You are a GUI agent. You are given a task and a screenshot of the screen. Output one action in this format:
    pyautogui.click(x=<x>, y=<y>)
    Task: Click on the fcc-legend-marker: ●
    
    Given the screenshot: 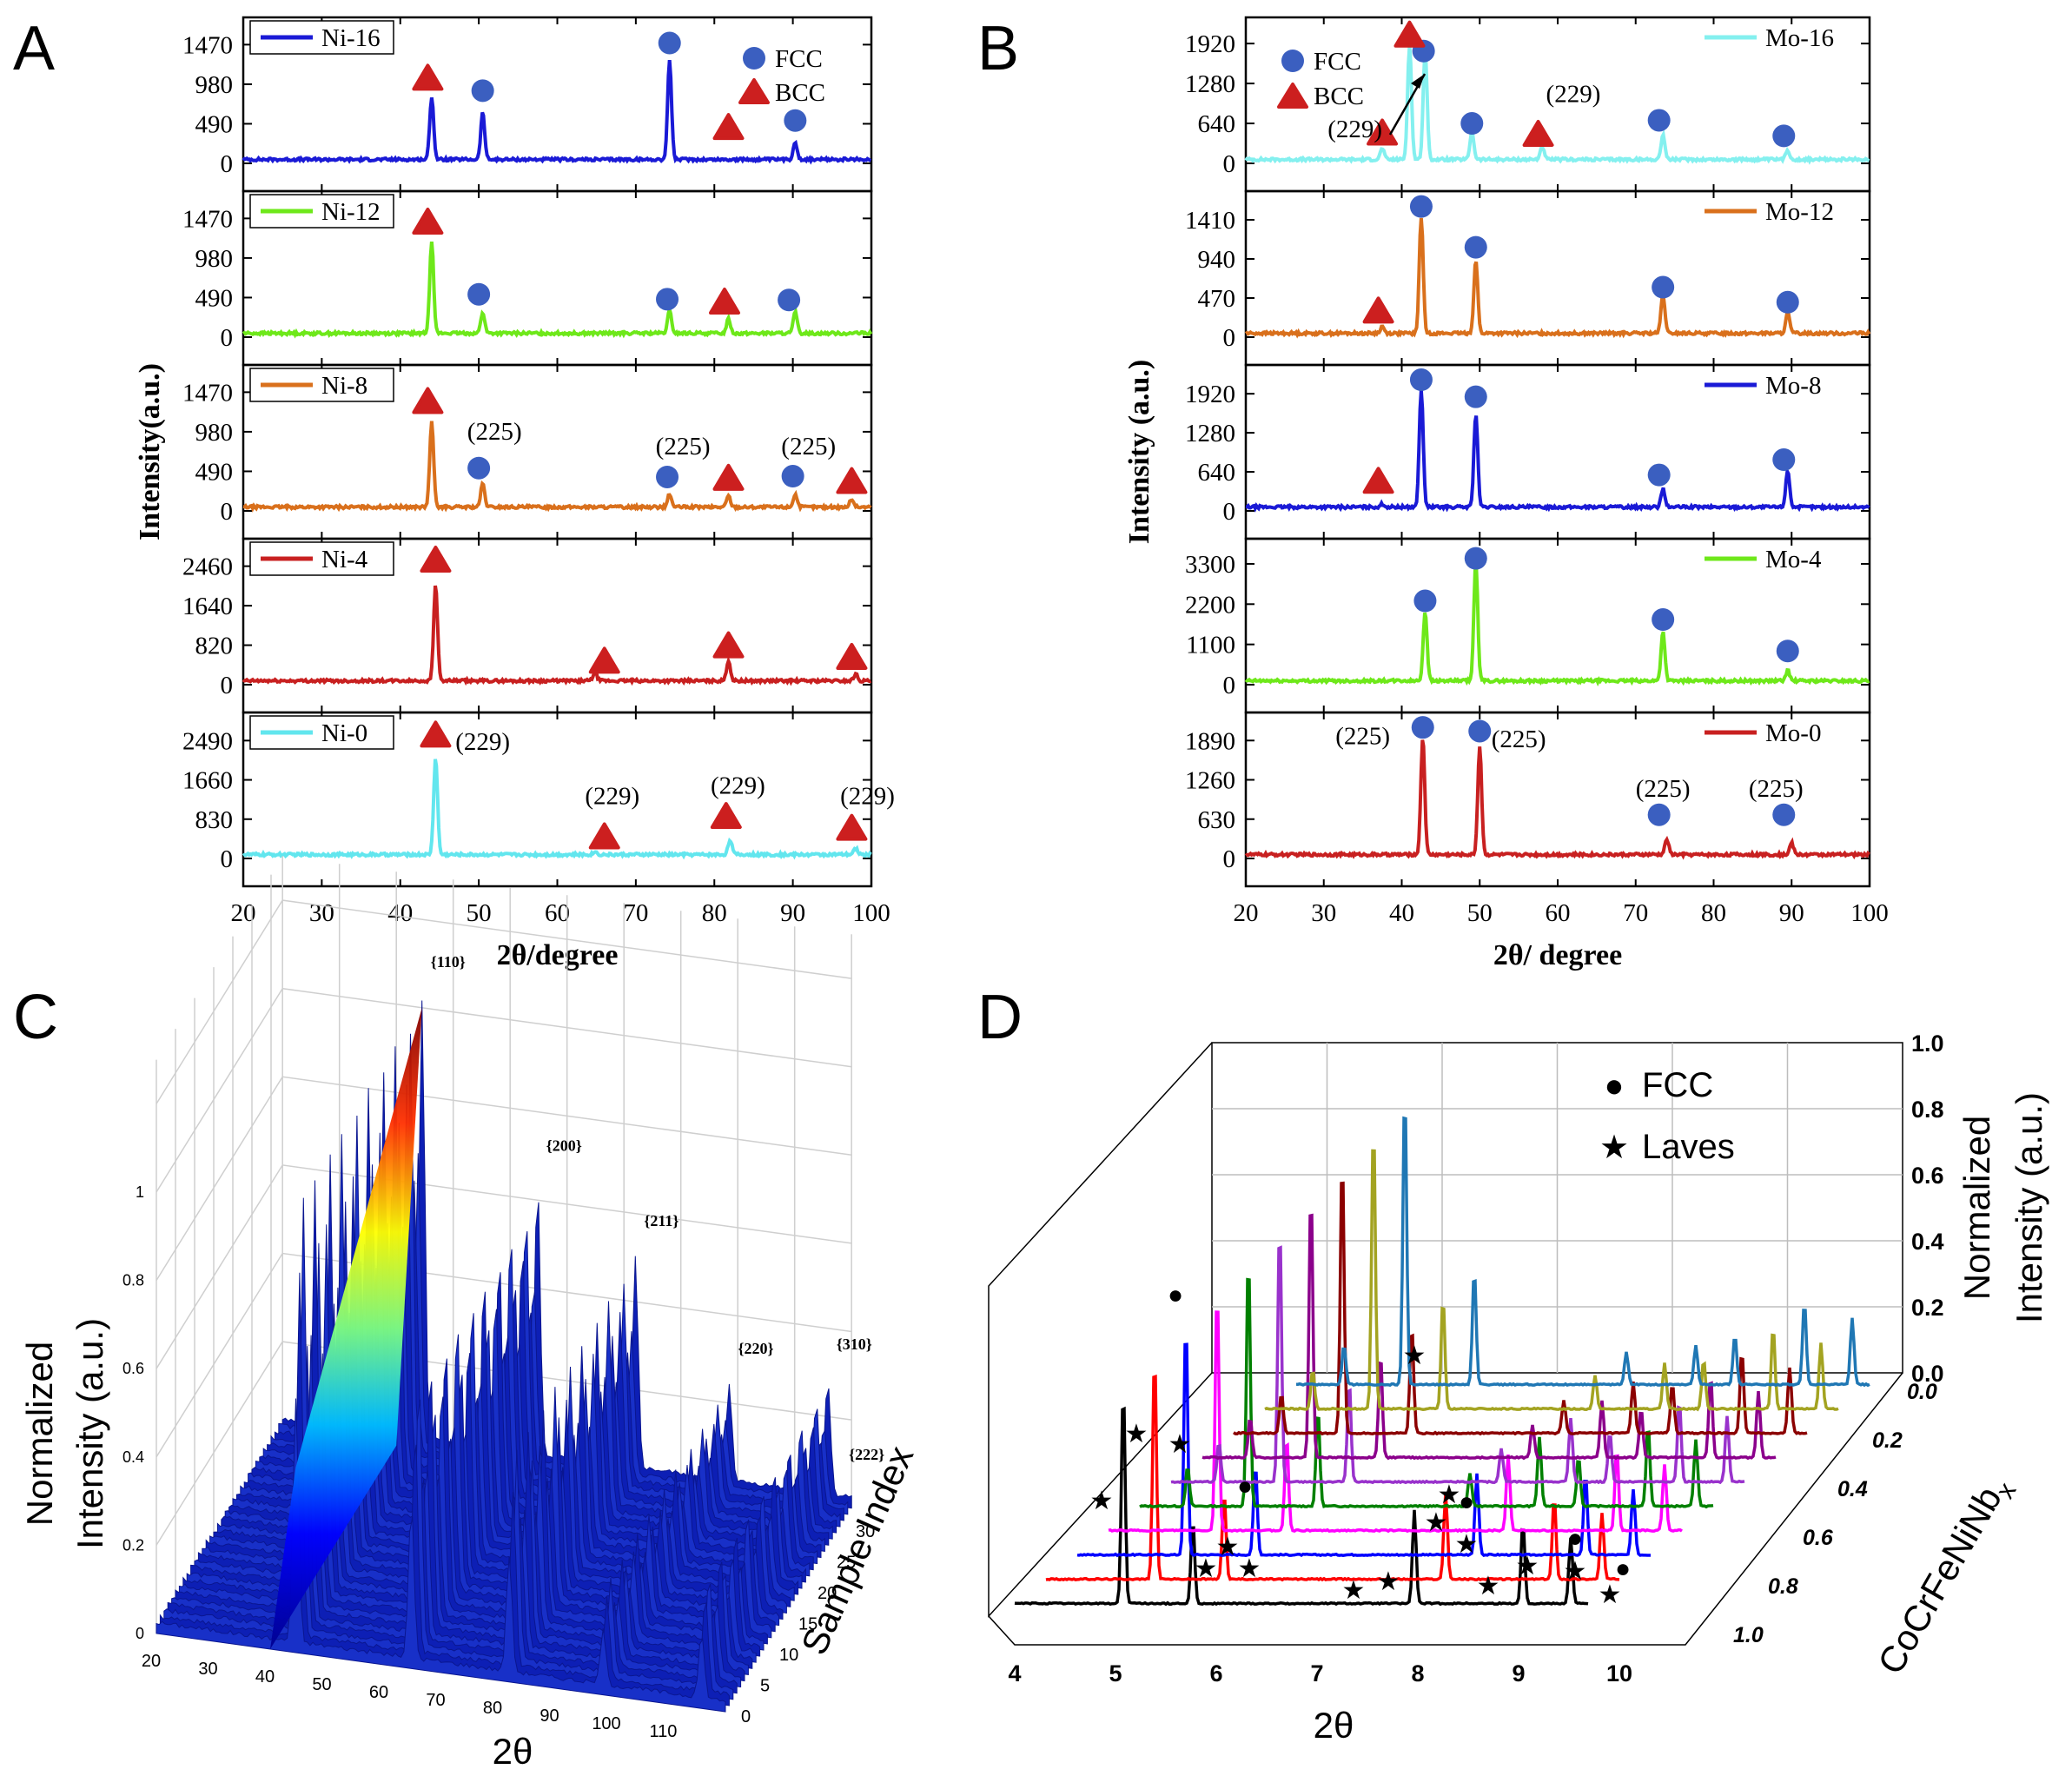 What is the action you would take?
    pyautogui.click(x=1615, y=1086)
    